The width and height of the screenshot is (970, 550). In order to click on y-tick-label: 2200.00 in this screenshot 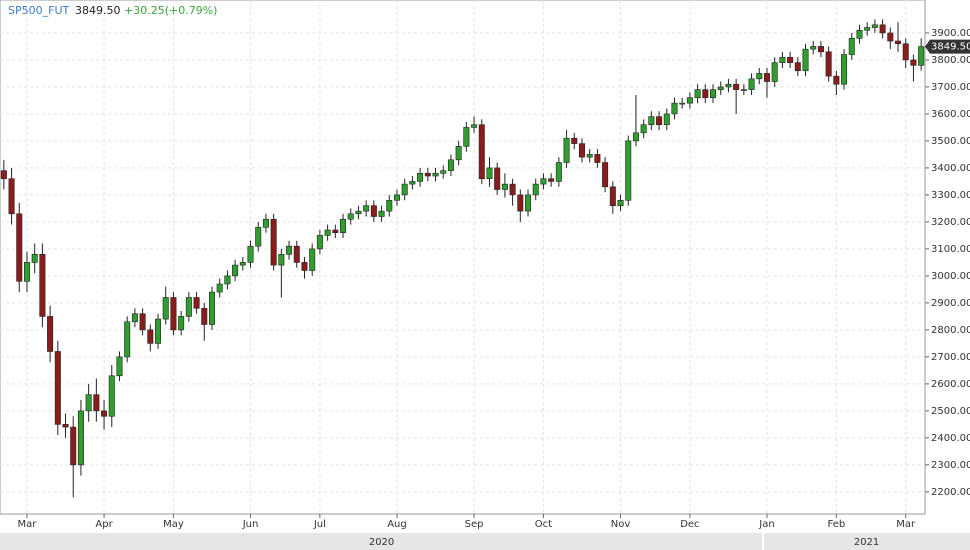, I will do `click(950, 492)`.